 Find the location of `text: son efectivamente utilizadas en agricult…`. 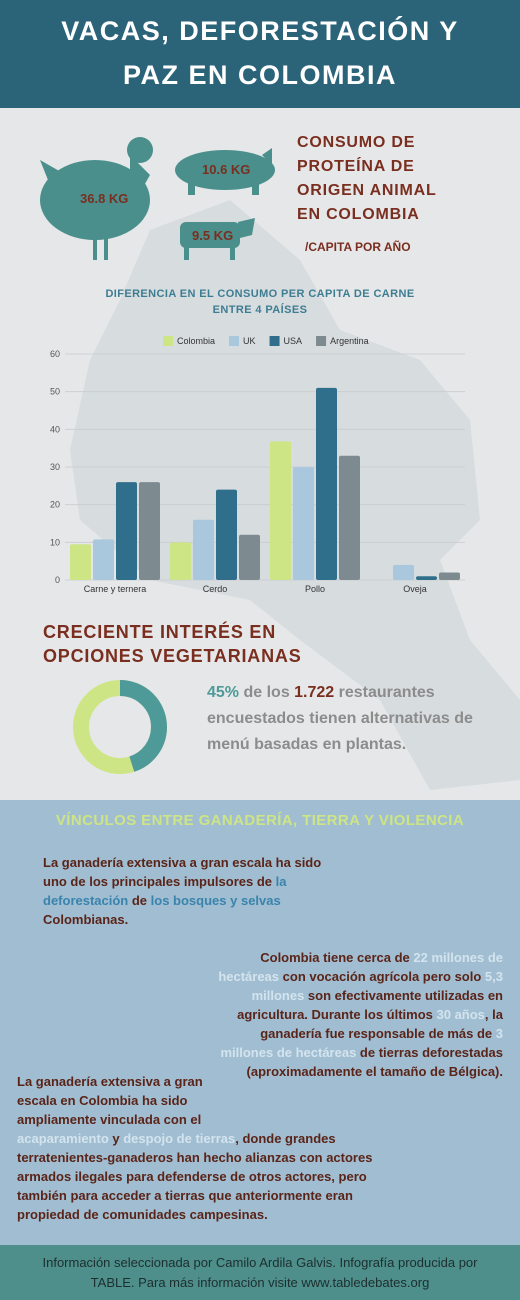

text: son efectivamente utilizadas en agricult… is located at coordinates (370, 1005).